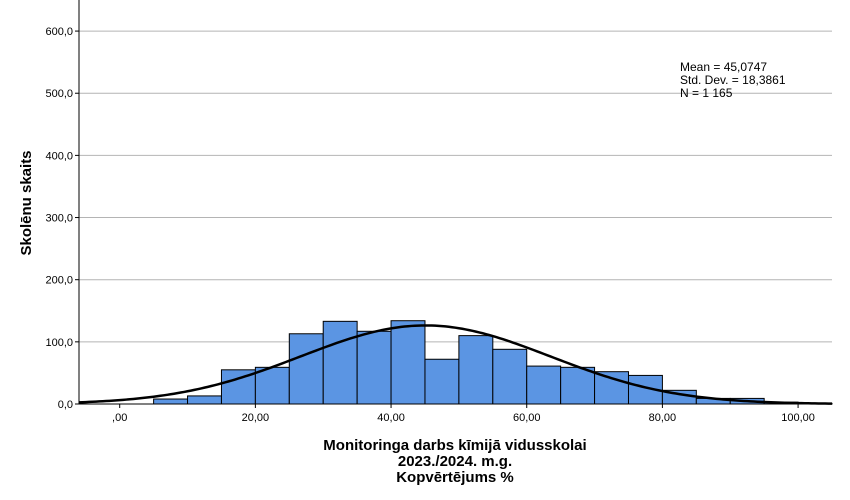 The height and width of the screenshot is (500, 850). Describe the element at coordinates (59, 343) in the screenshot. I see `y-tick-label: 100,0` at that location.